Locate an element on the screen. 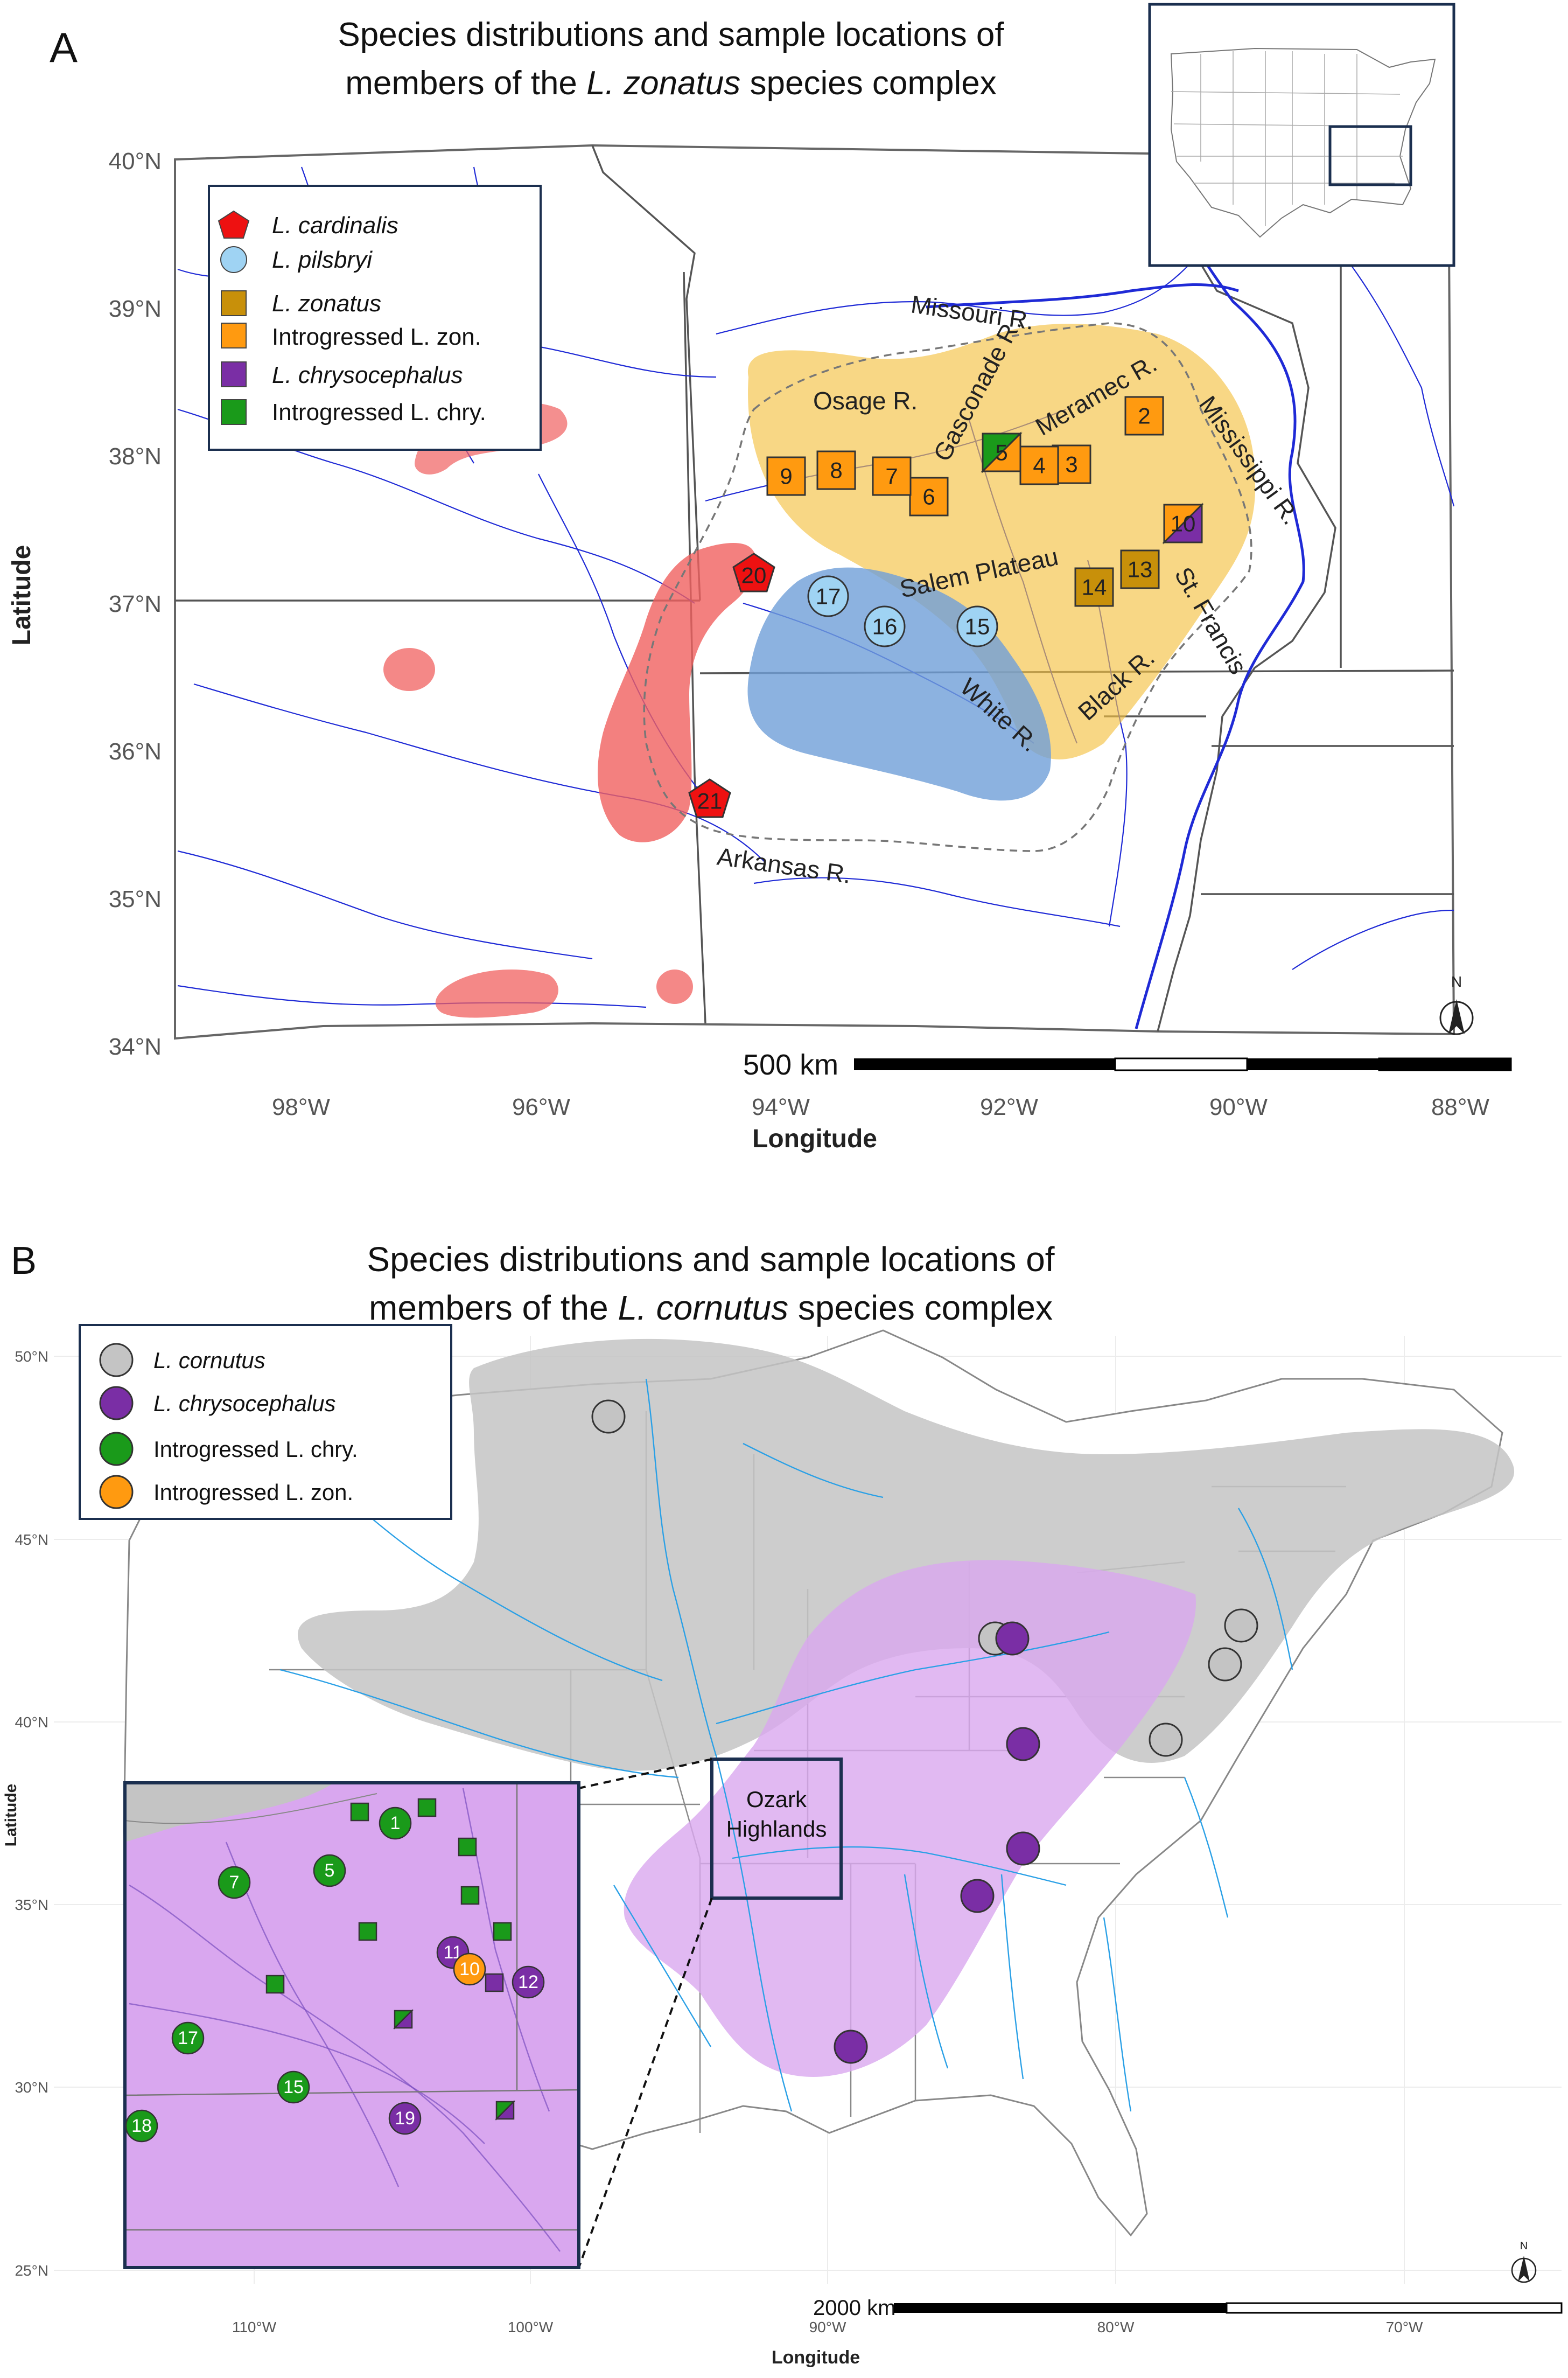 The height and width of the screenshot is (2378, 1568). panel-b-letter: B is located at coordinates (24, 1260).